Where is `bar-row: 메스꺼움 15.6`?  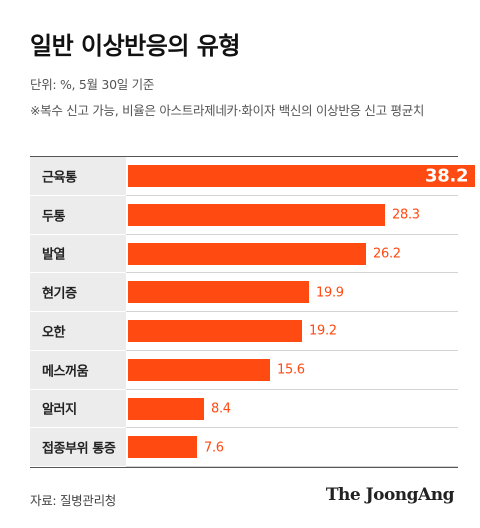 bar-row: 메스꺼움 15.6 is located at coordinates (244, 370).